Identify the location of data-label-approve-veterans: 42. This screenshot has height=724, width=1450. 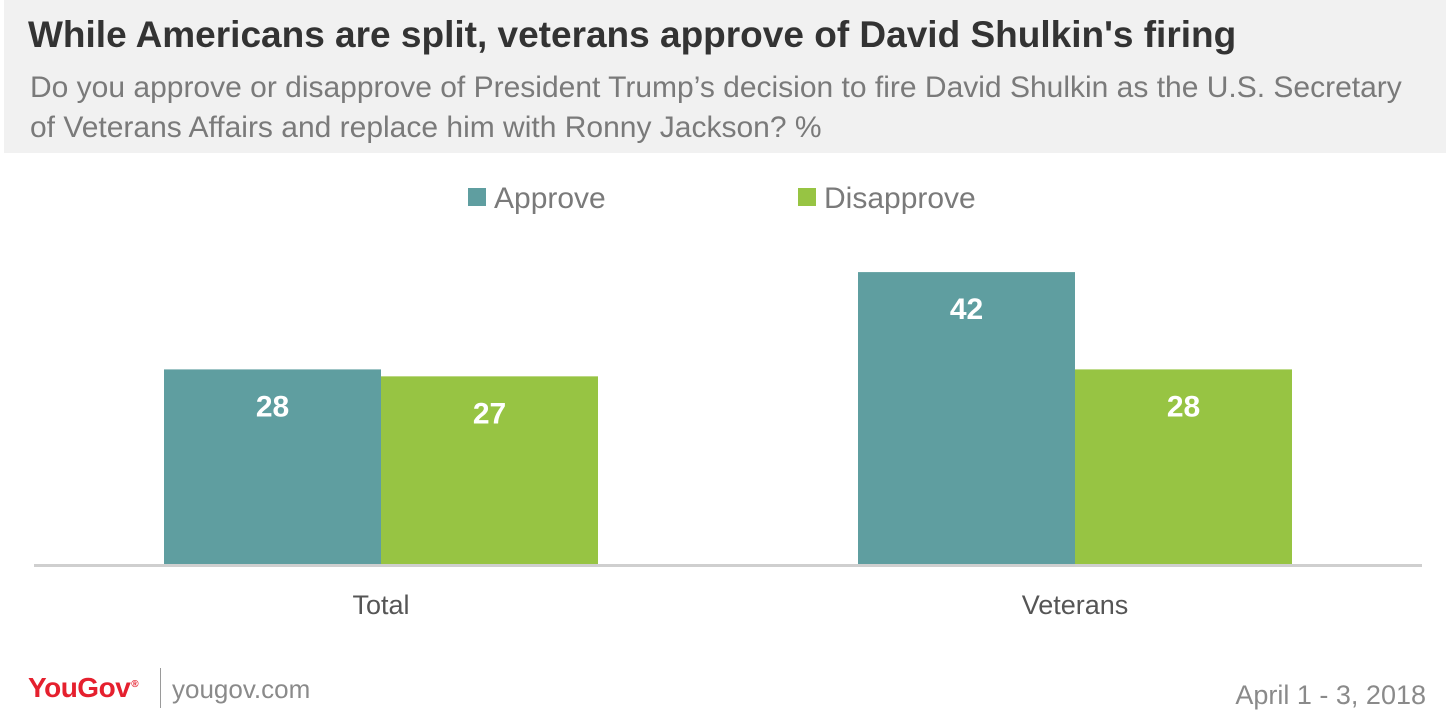
(966, 309).